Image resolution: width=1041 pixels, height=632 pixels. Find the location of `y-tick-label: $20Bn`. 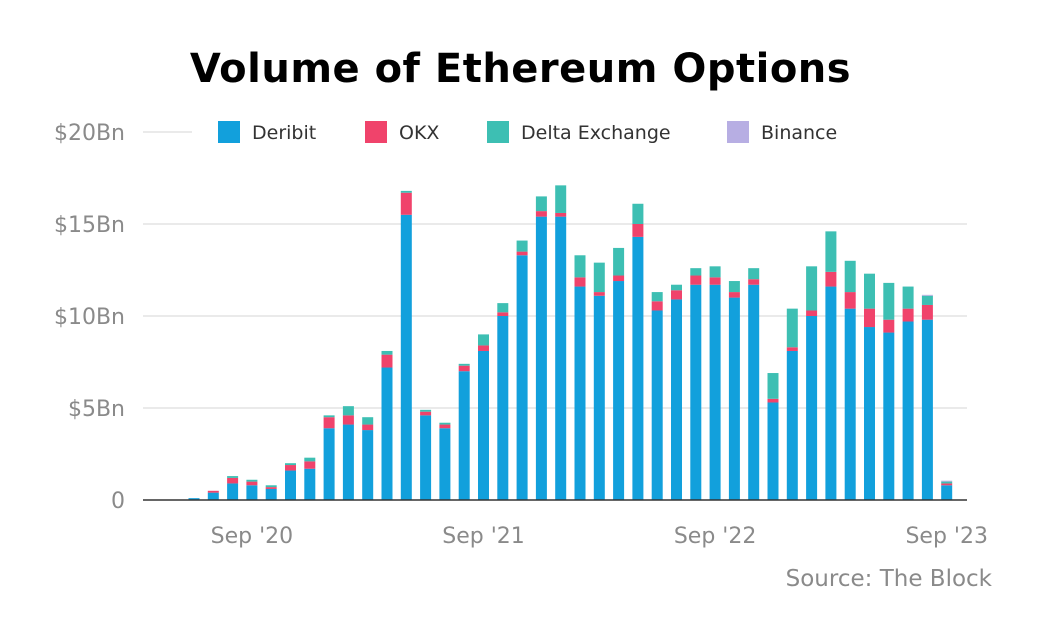

y-tick-label: $20Bn is located at coordinates (89, 133).